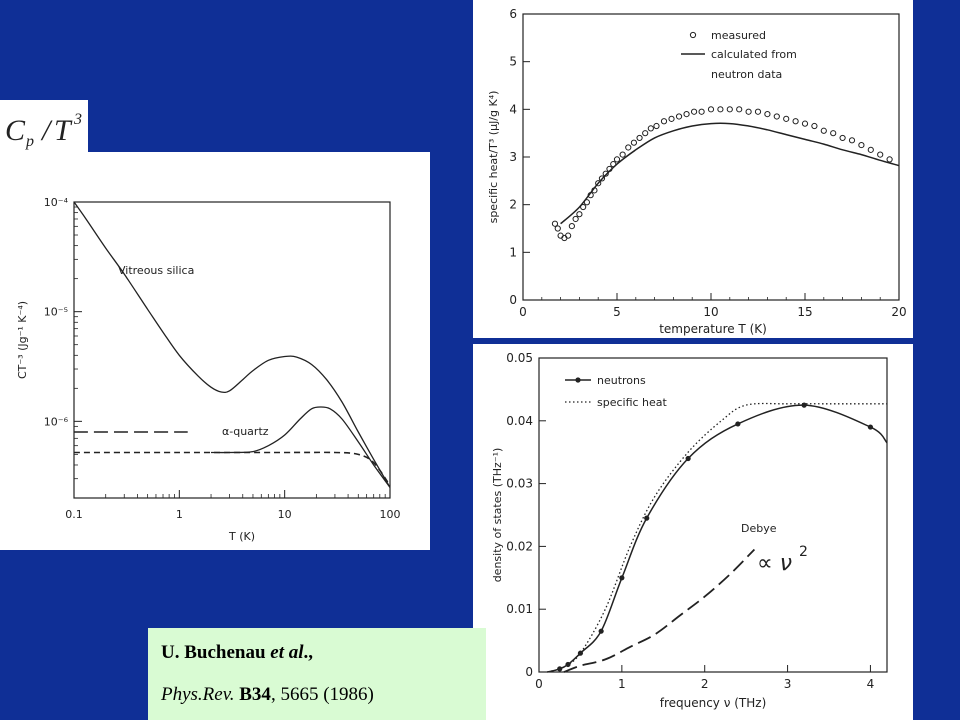  I want to click on br-y-axis-label: density of states (THz⁻¹), so click(497, 515).